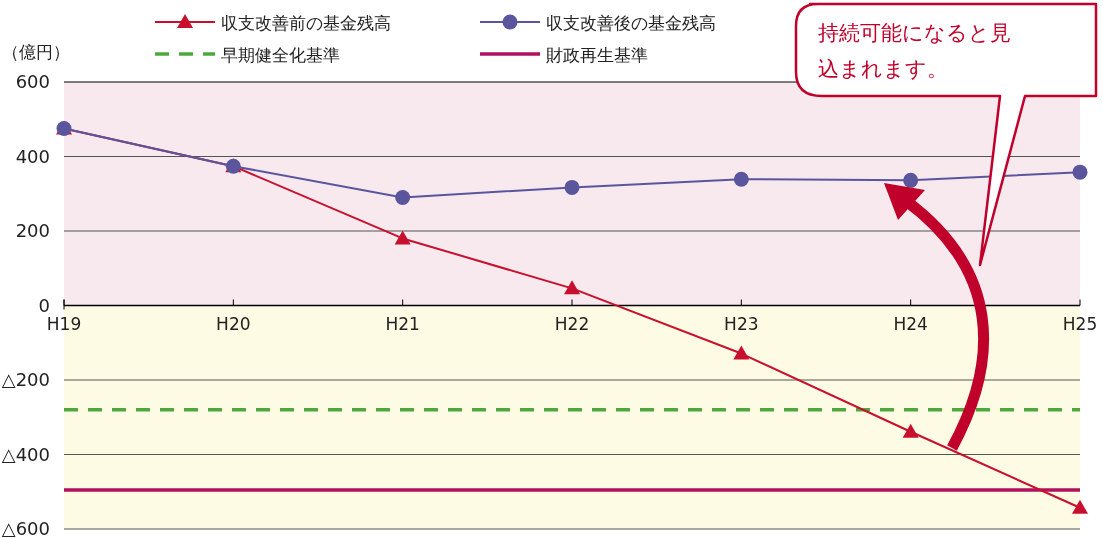 This screenshot has height=538, width=1103. I want to click on y-tick-label: △200, so click(25, 379).